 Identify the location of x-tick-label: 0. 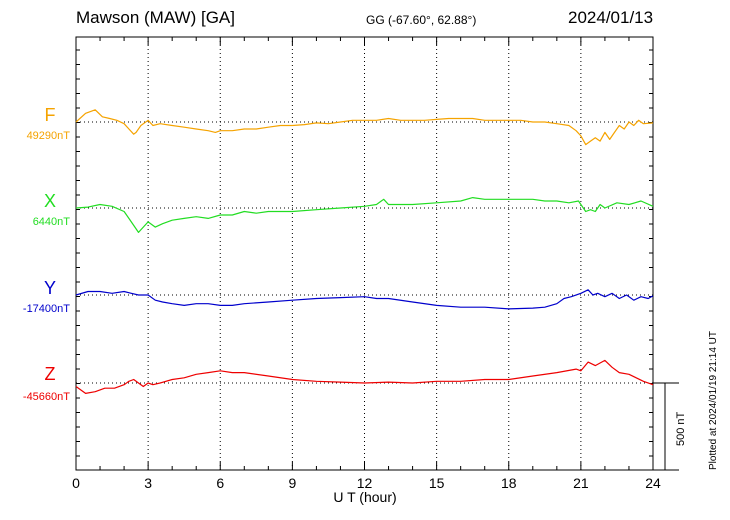
(76, 483).